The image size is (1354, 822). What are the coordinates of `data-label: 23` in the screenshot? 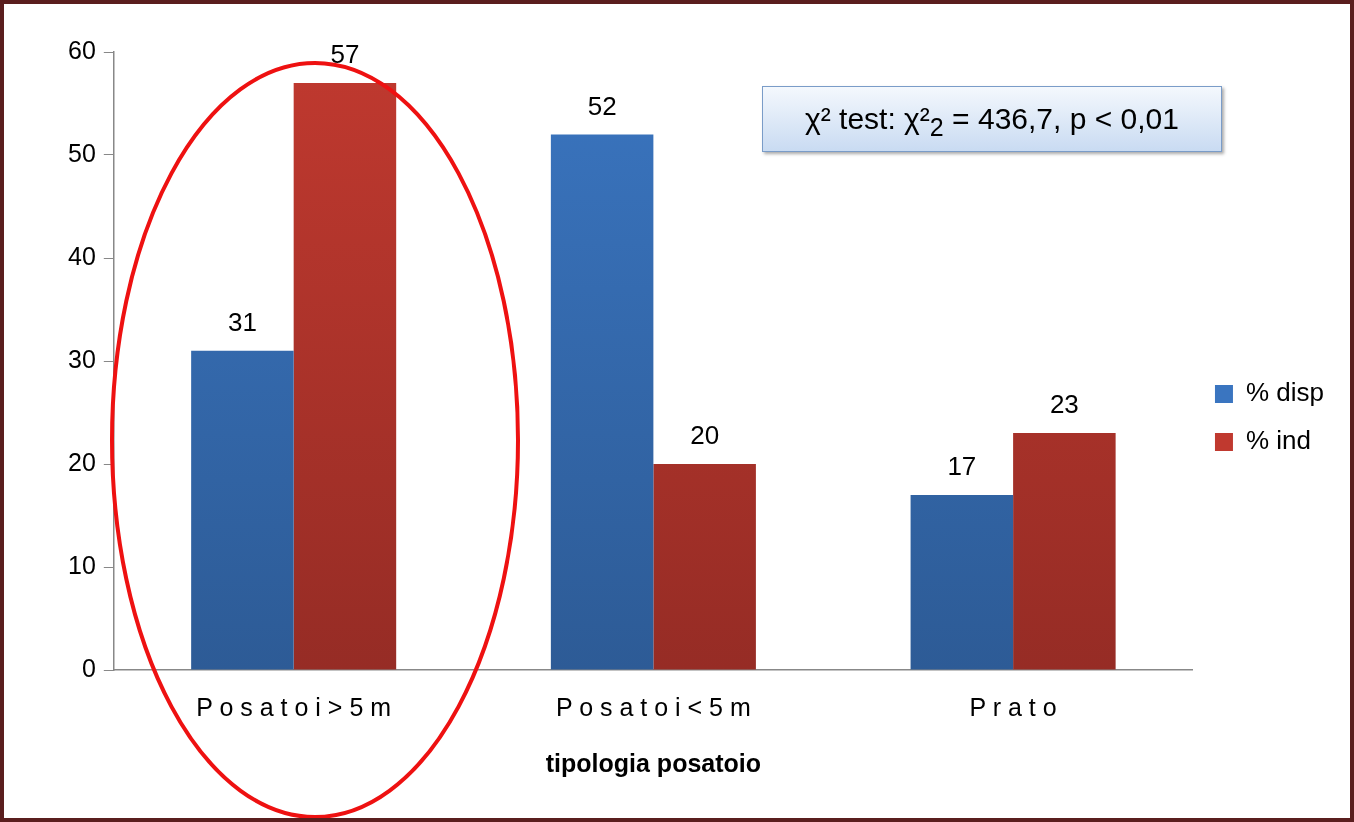 It's located at (1064, 404).